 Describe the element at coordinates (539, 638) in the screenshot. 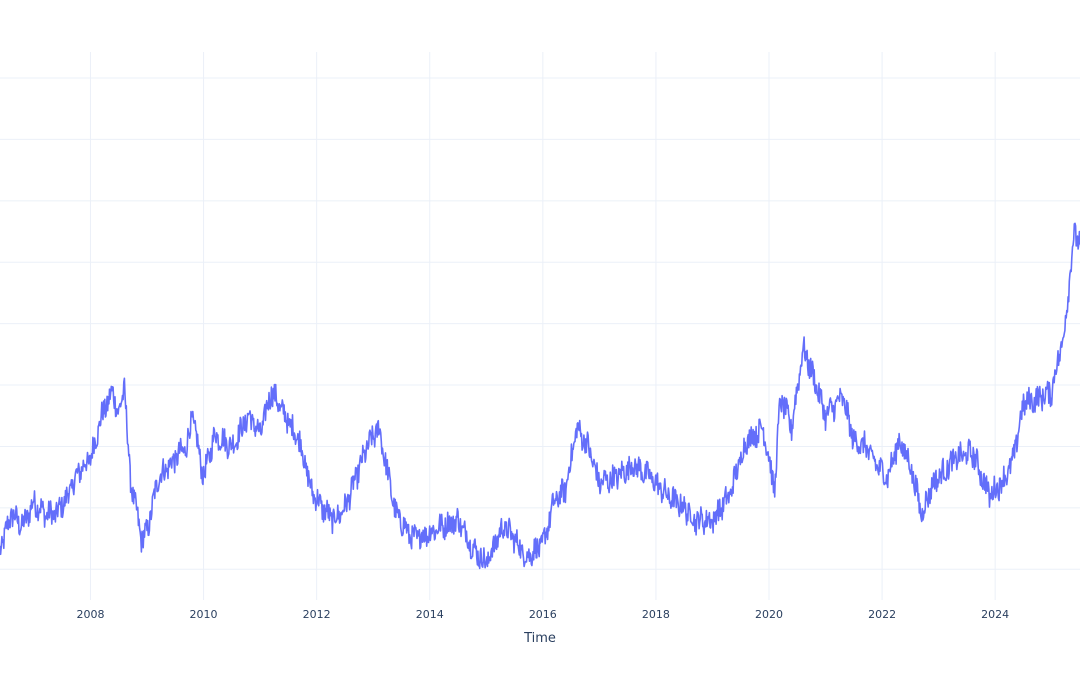

I see `x-axis-title: Time` at that location.